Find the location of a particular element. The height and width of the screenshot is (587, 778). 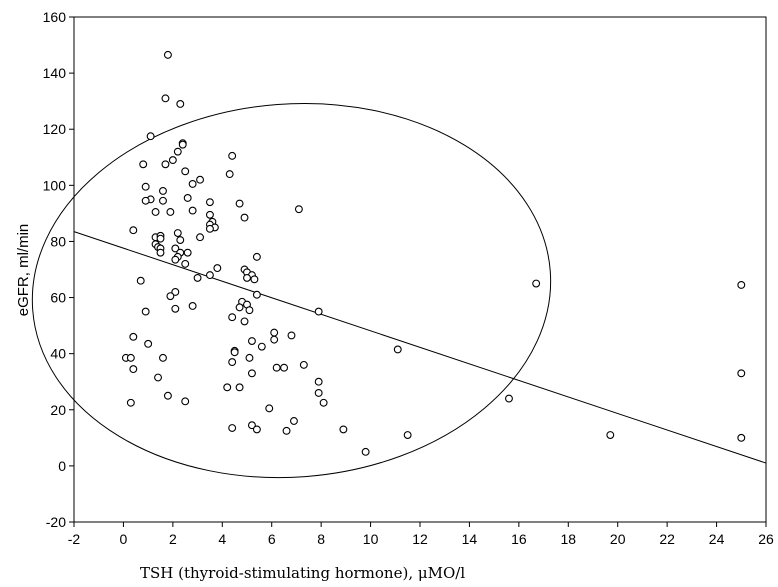

x-tick-label: 26 is located at coordinates (766, 539).